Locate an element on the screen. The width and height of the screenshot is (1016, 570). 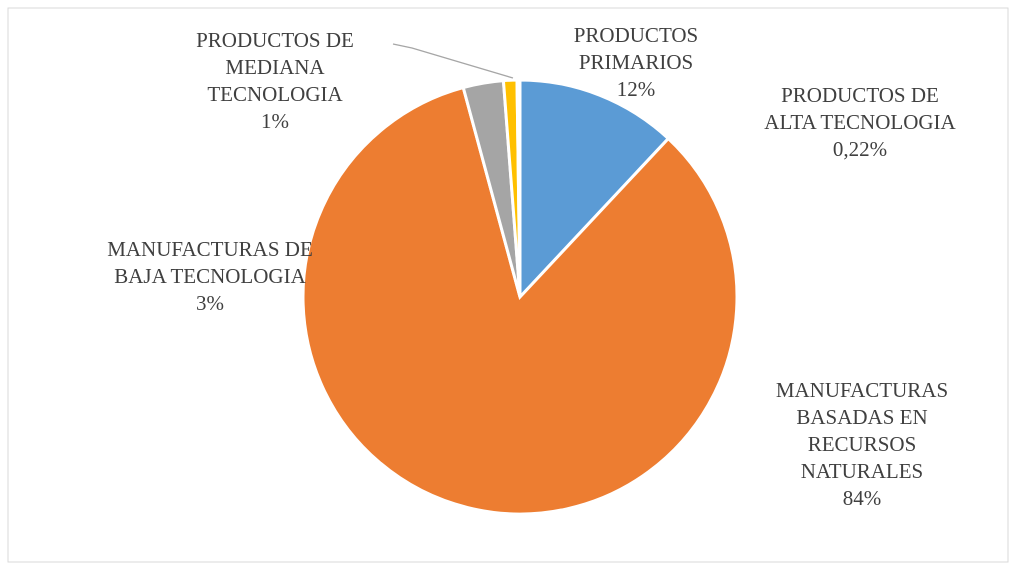
value-label: 84% is located at coordinates (862, 498).